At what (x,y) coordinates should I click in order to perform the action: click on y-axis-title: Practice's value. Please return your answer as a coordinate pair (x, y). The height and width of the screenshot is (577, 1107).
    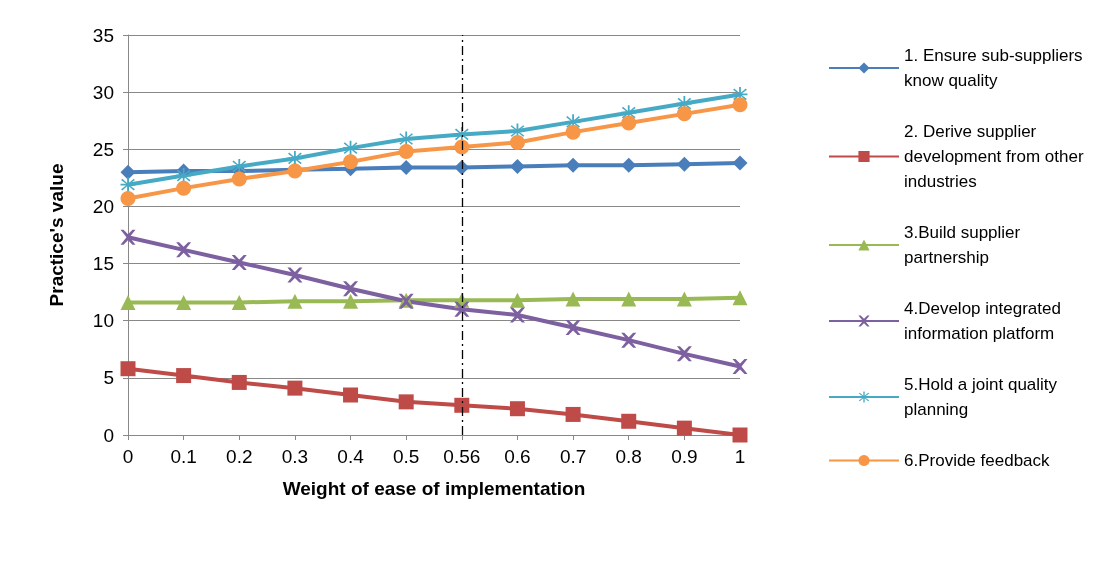
    Looking at the image, I should click on (56, 235).